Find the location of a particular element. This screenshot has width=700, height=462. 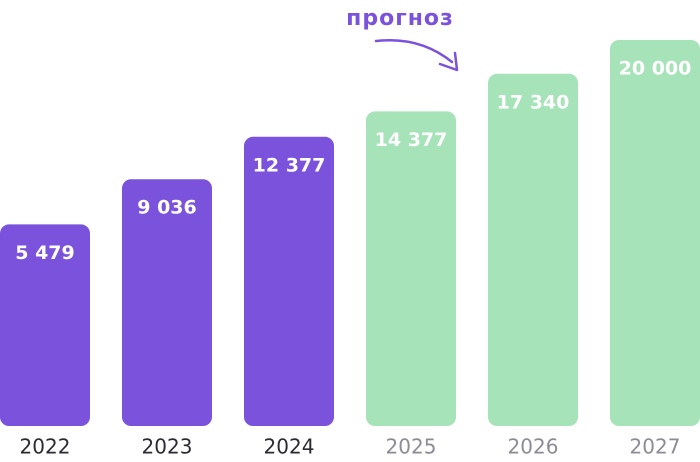

value-label: 14 377 is located at coordinates (411, 140).